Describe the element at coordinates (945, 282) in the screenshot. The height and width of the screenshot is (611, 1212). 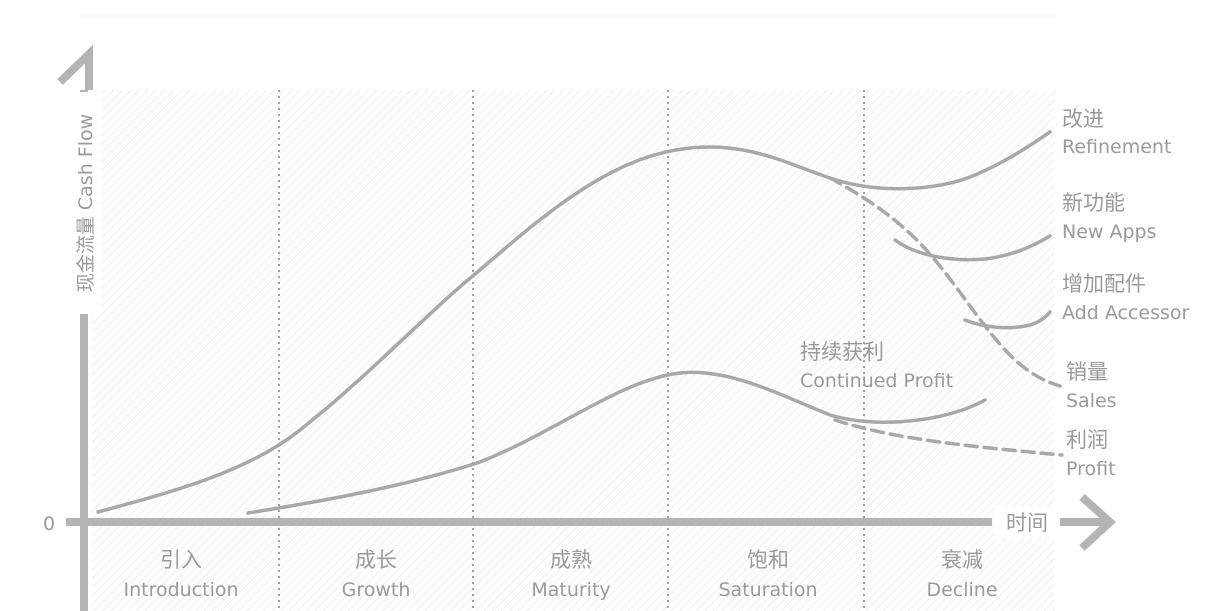
I see `sales-decline-curve` at that location.